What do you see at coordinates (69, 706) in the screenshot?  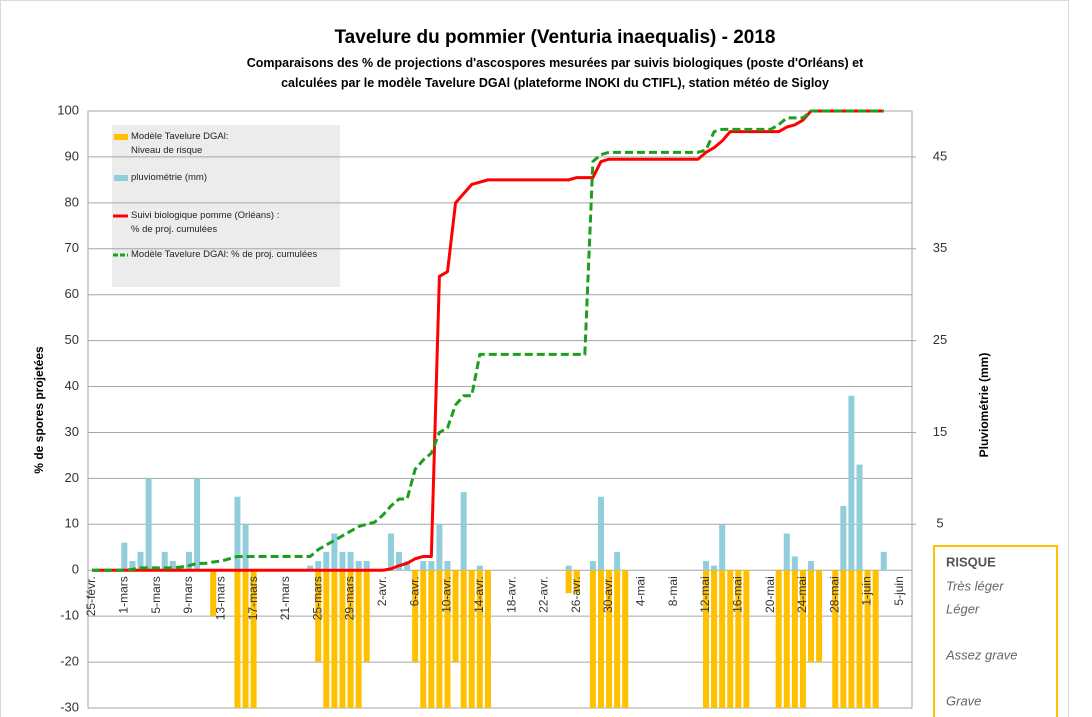 I see `y-tick-label: -30` at bounding box center [69, 706].